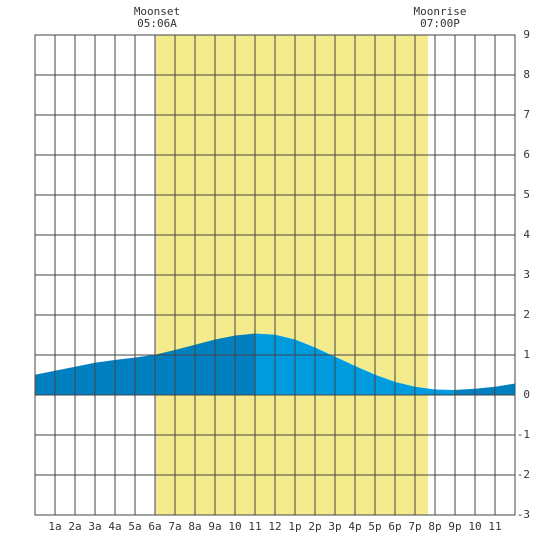 The height and width of the screenshot is (550, 550). I want to click on y-tick-label: 4, so click(526, 234).